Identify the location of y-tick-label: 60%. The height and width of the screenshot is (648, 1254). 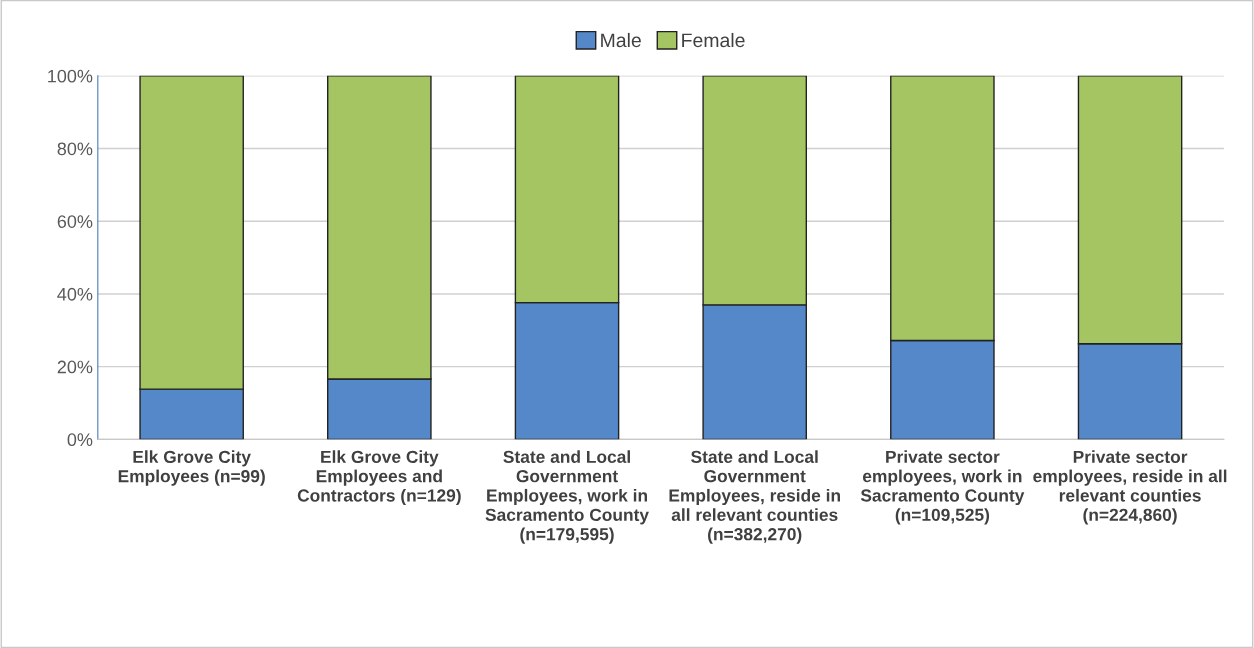
(75, 221).